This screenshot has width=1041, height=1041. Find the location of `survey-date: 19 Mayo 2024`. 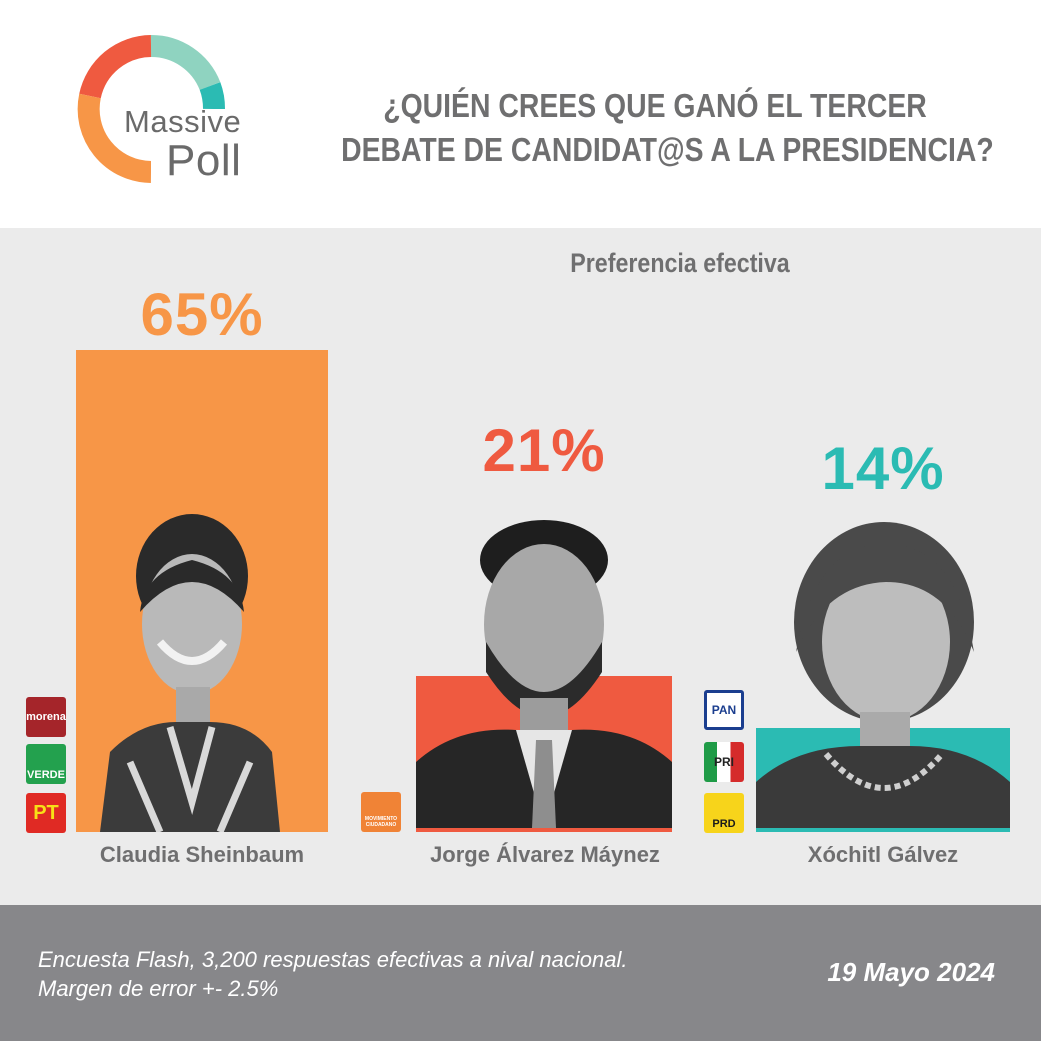

survey-date: 19 Mayo 2024 is located at coordinates (911, 972).